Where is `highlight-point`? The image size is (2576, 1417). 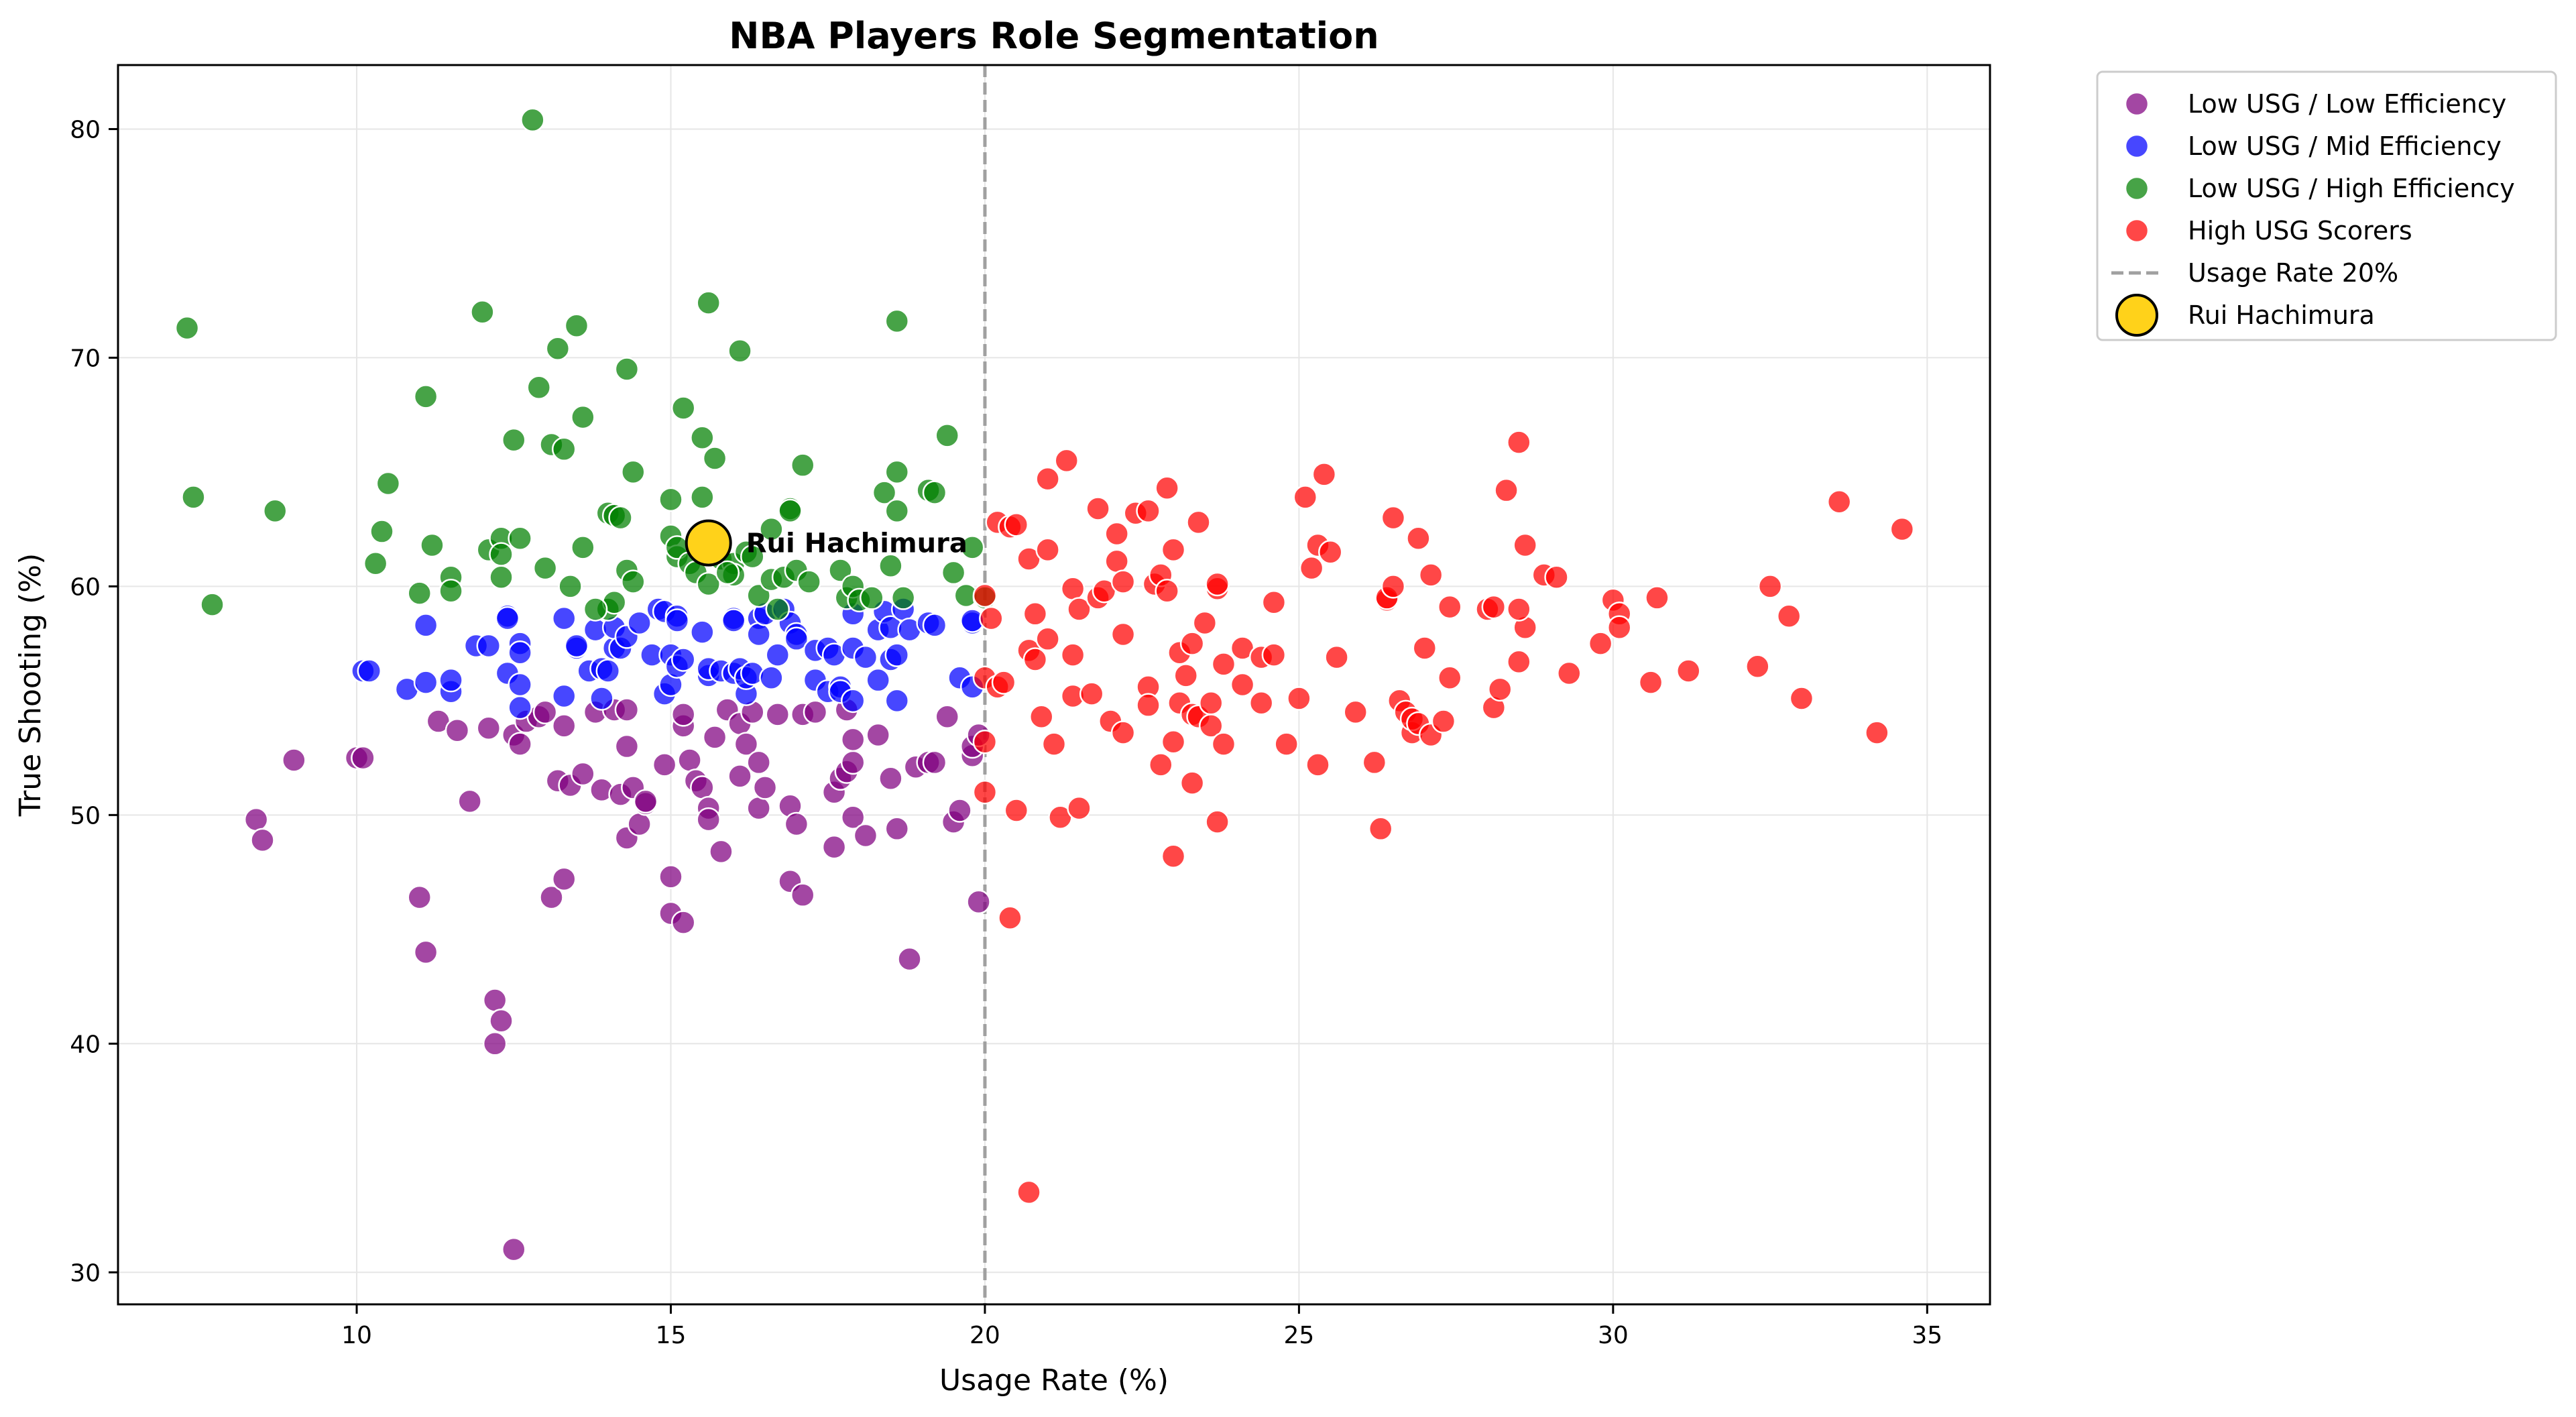
highlight-point is located at coordinates (708, 543).